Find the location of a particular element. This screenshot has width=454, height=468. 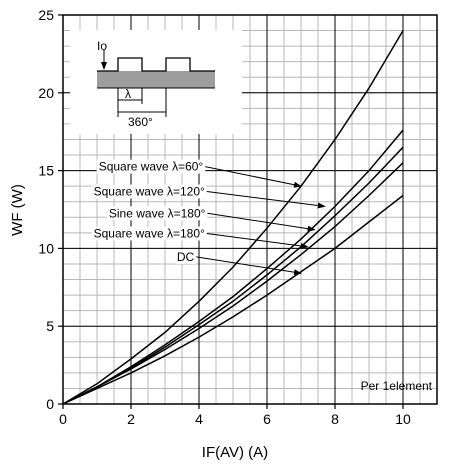

y-axis-title: WF (W) is located at coordinates (17, 210).